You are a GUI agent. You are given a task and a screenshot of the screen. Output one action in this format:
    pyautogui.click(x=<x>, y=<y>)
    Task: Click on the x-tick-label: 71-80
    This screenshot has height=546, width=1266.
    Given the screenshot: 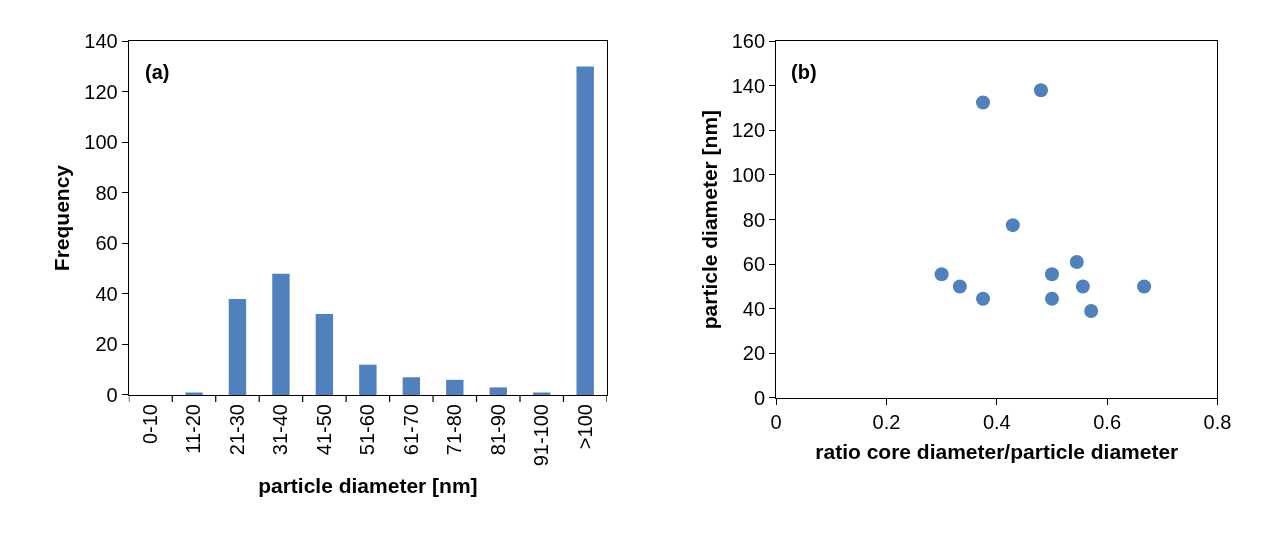 What is the action you would take?
    pyautogui.click(x=454, y=430)
    